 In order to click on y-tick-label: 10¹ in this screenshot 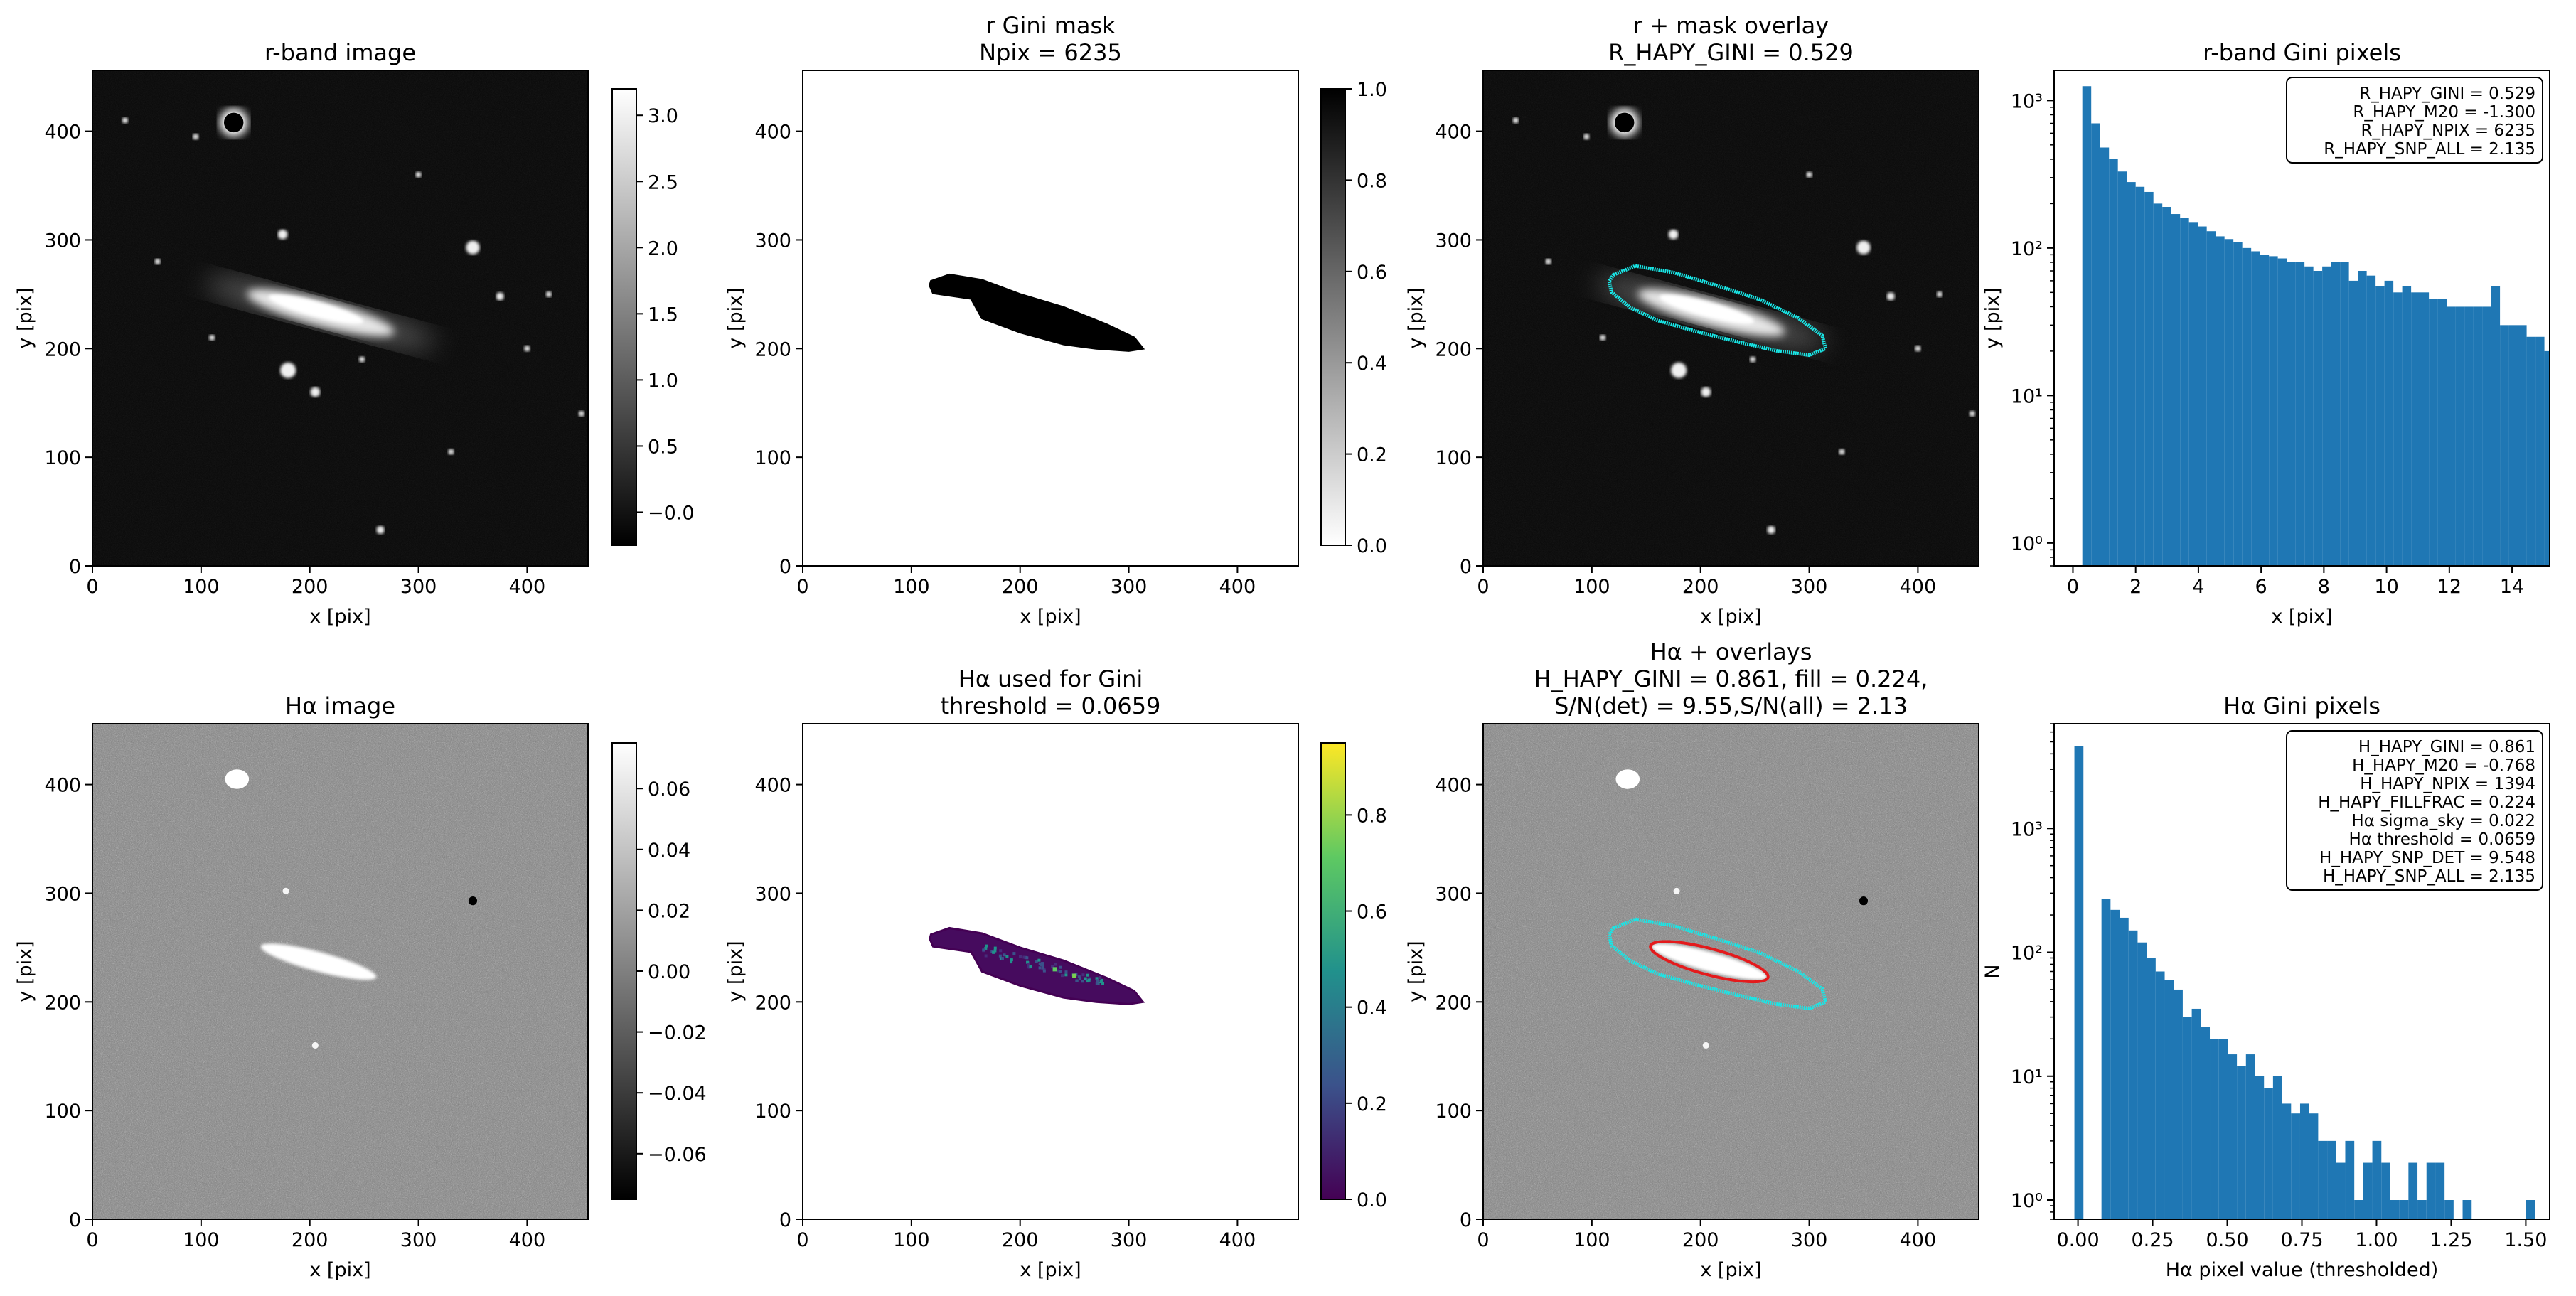, I will do `click(2027, 396)`.